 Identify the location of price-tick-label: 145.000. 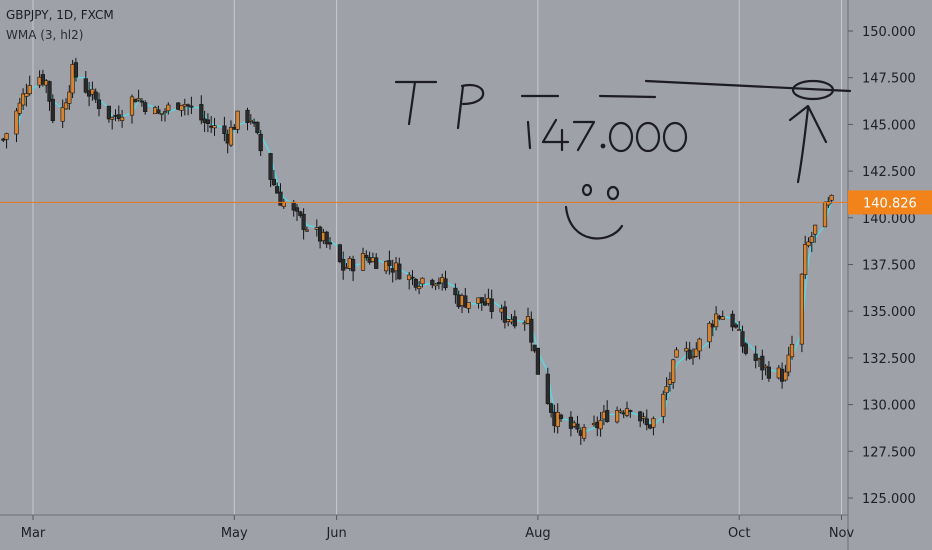
(889, 125).